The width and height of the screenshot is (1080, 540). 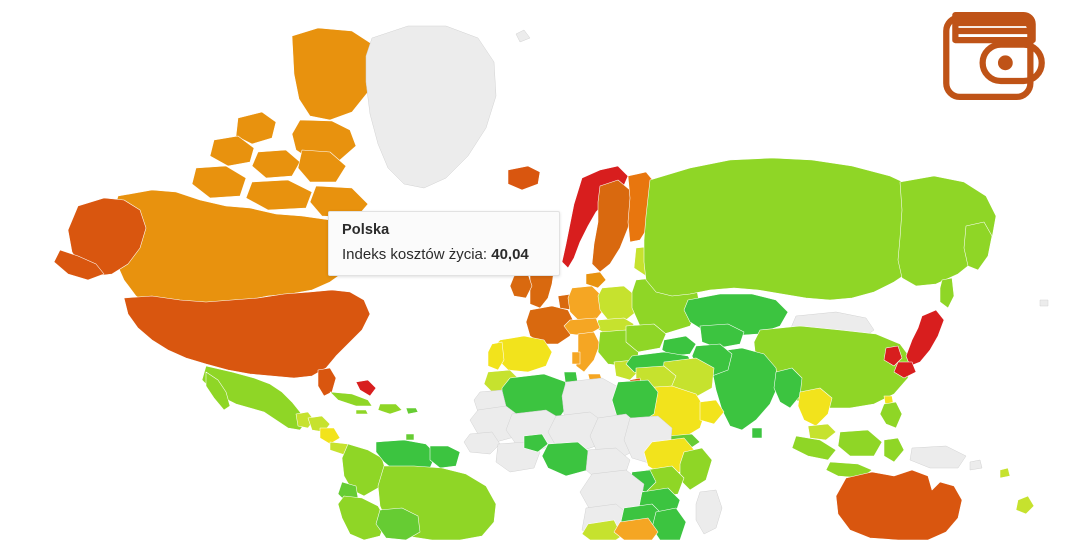 I want to click on region-korea, so click(x=893, y=356).